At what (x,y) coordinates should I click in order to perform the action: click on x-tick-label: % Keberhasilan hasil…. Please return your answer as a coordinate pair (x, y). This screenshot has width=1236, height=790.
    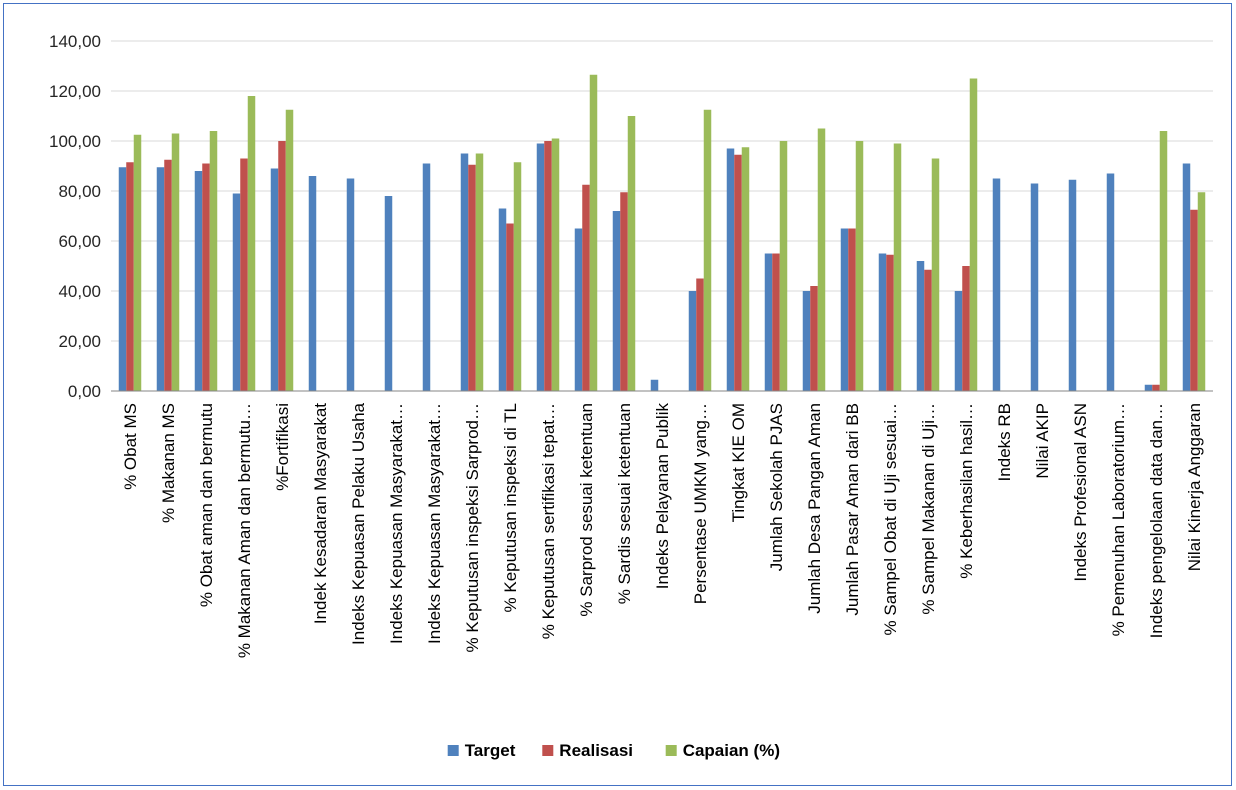
    Looking at the image, I should click on (966, 491).